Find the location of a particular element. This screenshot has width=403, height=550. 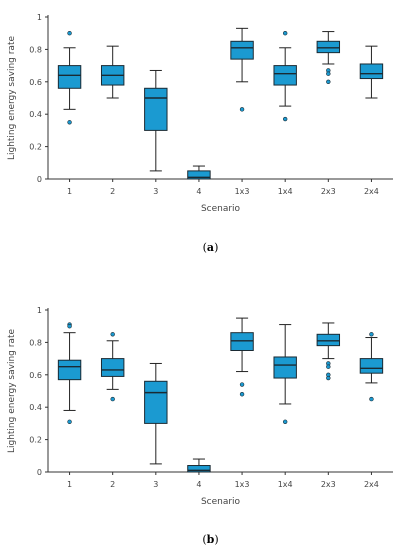

figure-caption: (b) is located at coordinates (210, 539).